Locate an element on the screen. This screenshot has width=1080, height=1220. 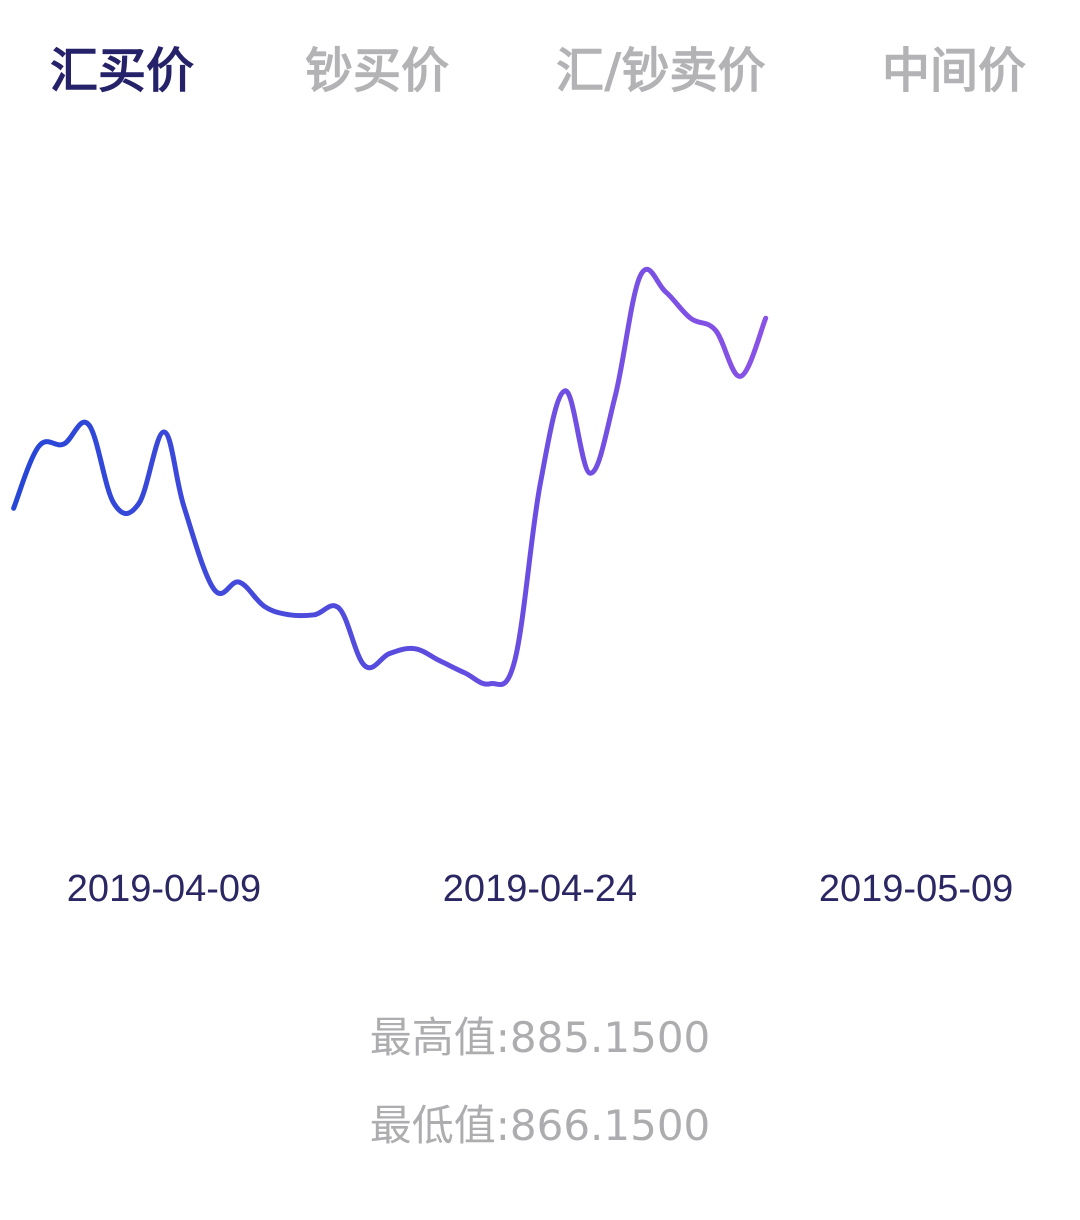
max-value-label: 最高值: is located at coordinates (439, 1037).